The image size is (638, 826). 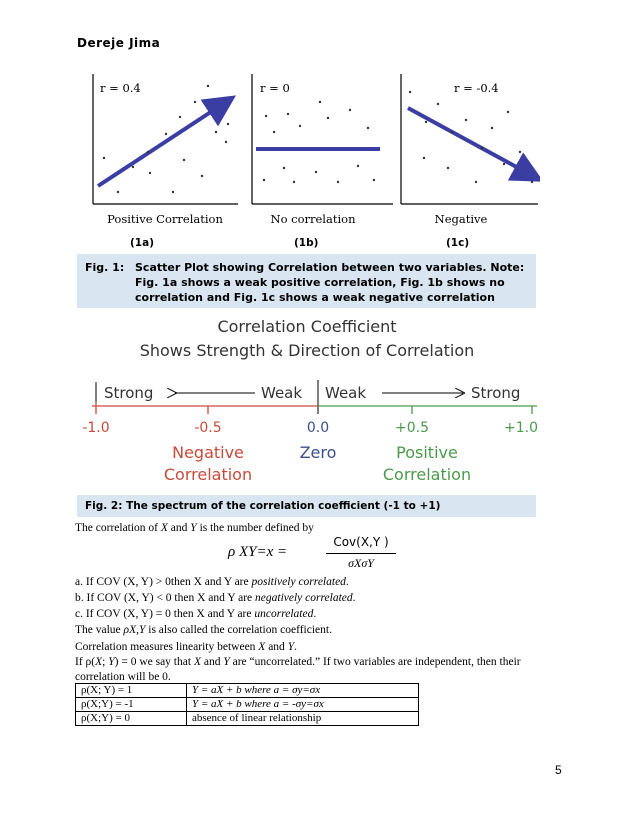 I want to click on zero-label: Zero, so click(x=318, y=452).